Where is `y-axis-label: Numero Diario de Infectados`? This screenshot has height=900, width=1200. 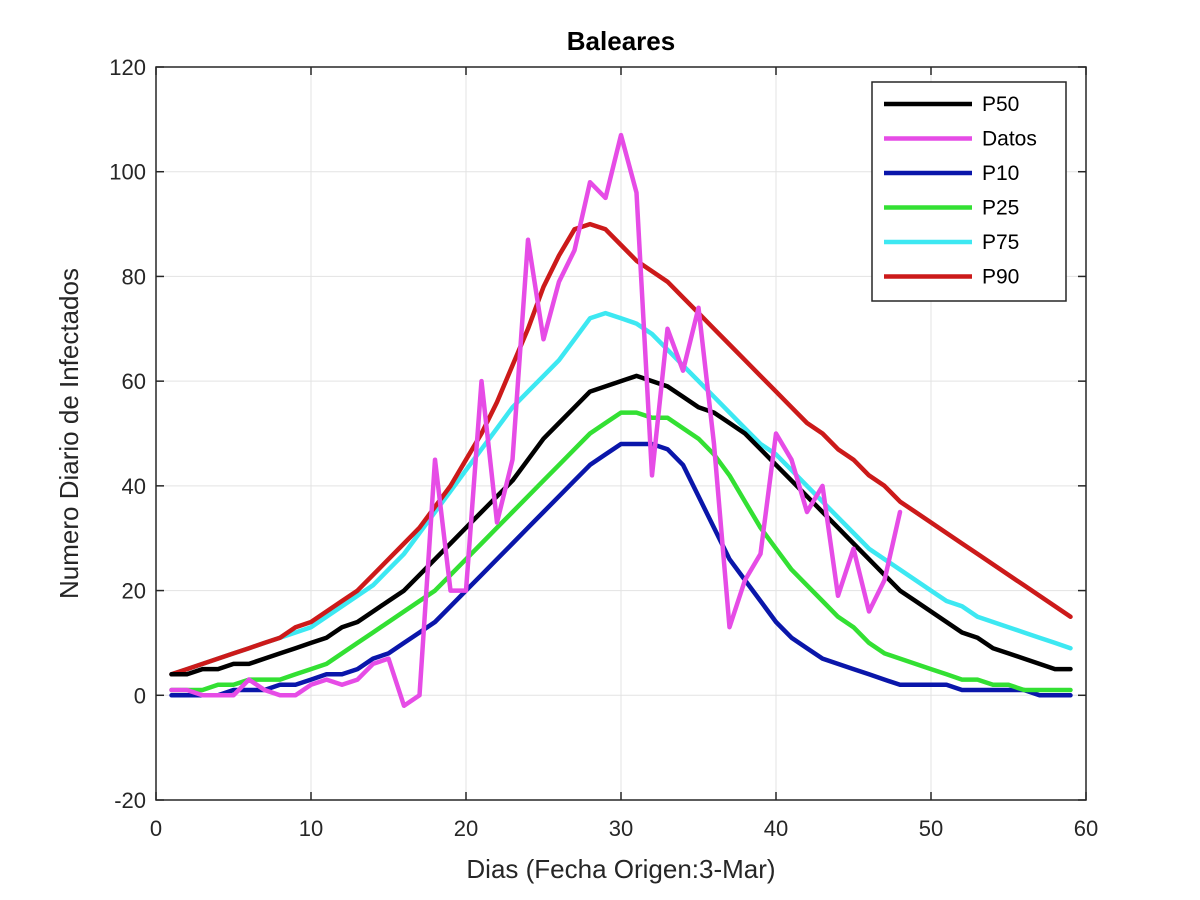
y-axis-label: Numero Diario de Infectados is located at coordinates (69, 433).